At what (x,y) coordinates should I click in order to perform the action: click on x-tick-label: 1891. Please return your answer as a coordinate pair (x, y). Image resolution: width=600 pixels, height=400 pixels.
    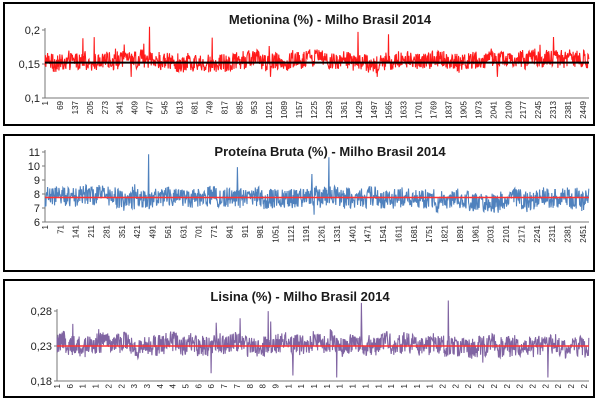
    Looking at the image, I should click on (460, 233).